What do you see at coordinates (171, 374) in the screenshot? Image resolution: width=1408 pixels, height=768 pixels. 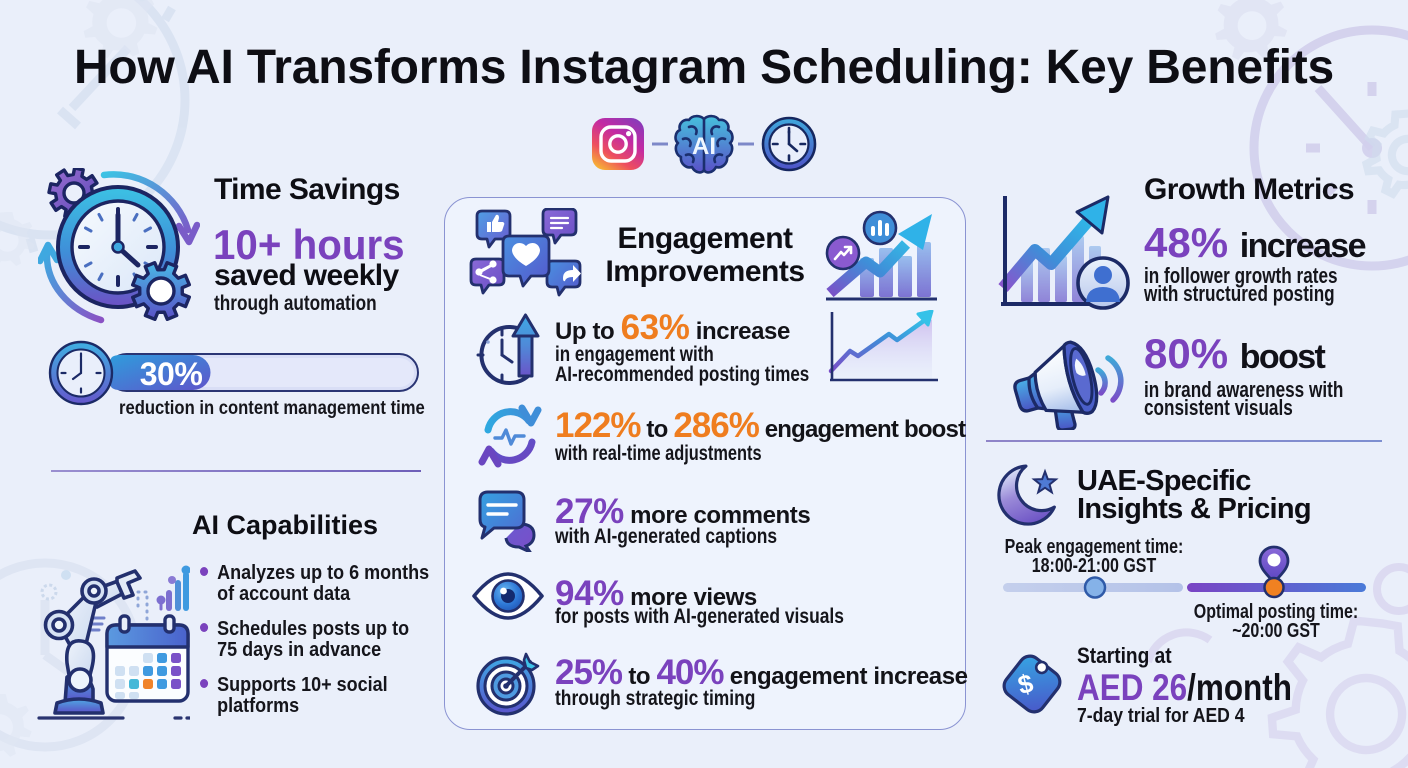 I see `svg-text: 30%` at bounding box center [171, 374].